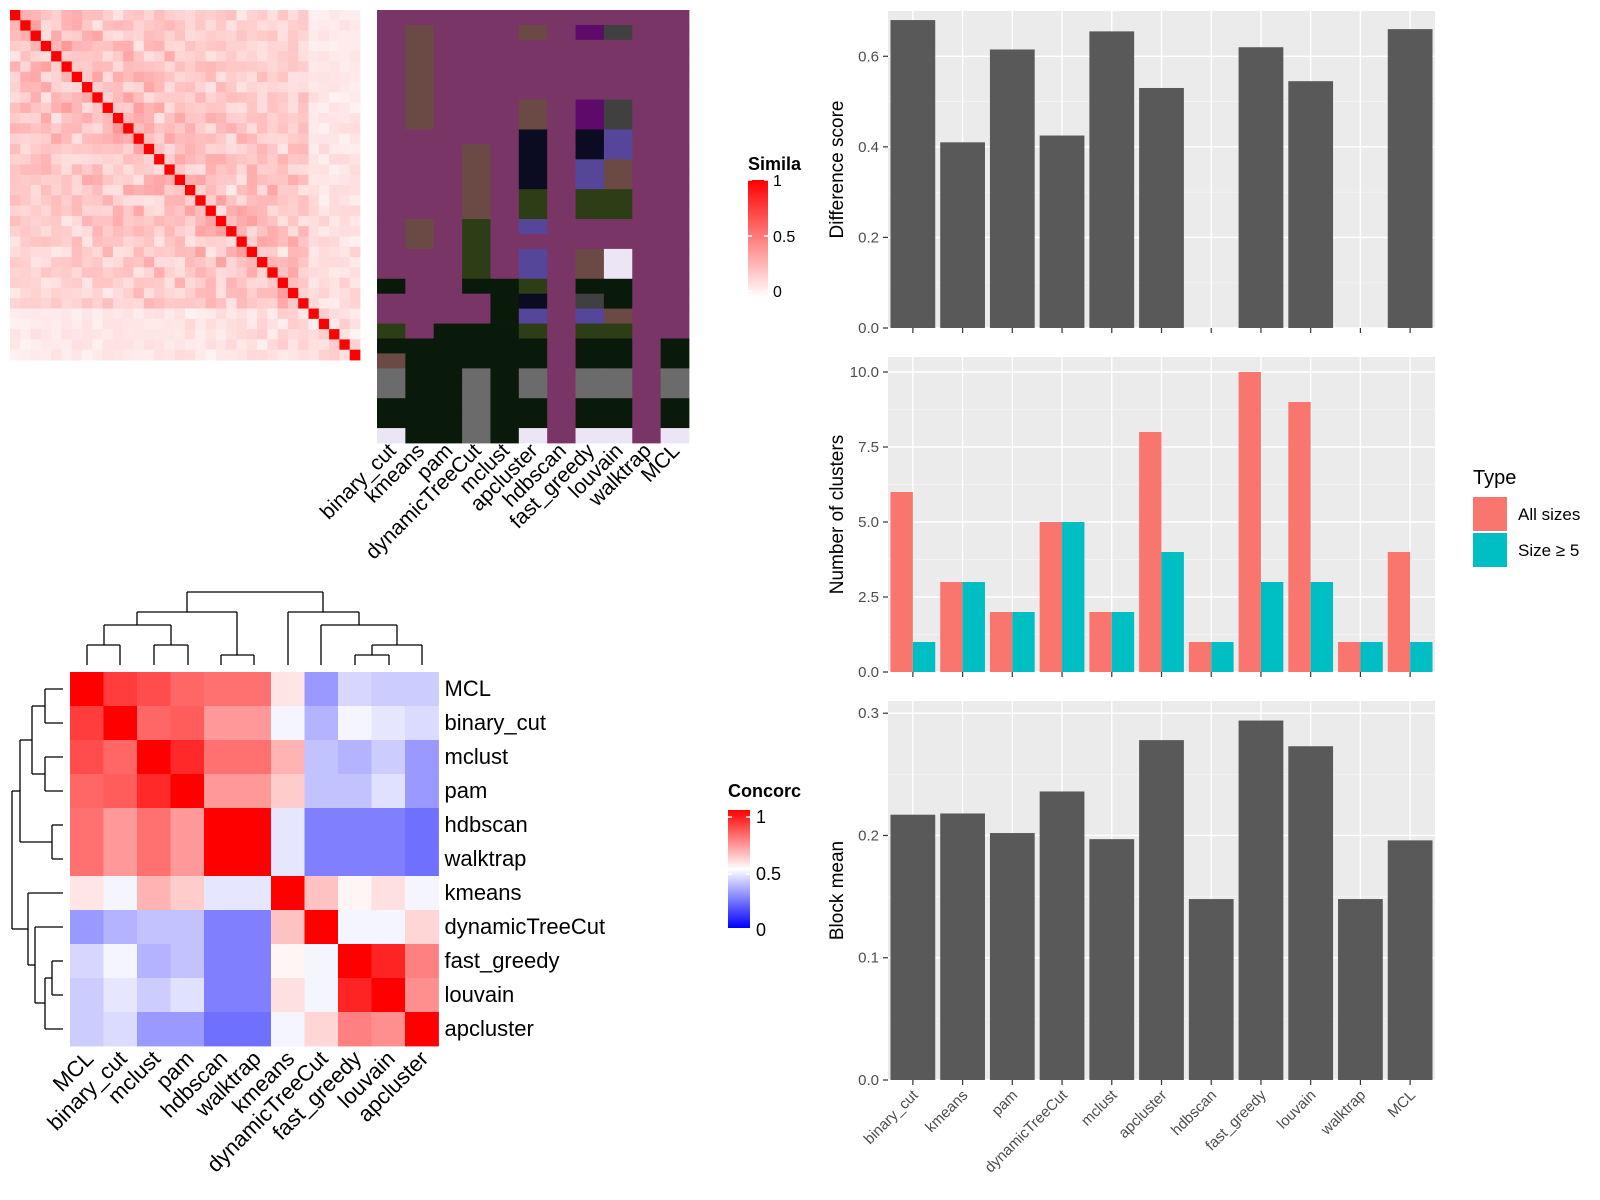 This screenshot has width=1600, height=1200. Describe the element at coordinates (1349, 657) in the screenshot. I see `bar-all-sizes` at that location.